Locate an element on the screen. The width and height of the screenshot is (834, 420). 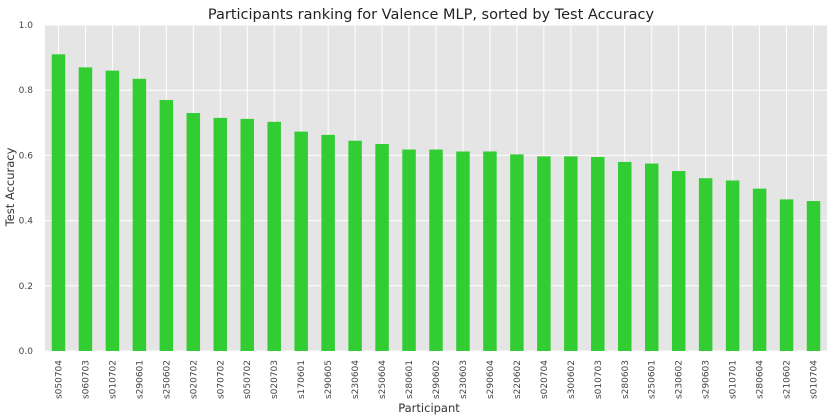
x-tick-label: s060703 is located at coordinates (86, 379).